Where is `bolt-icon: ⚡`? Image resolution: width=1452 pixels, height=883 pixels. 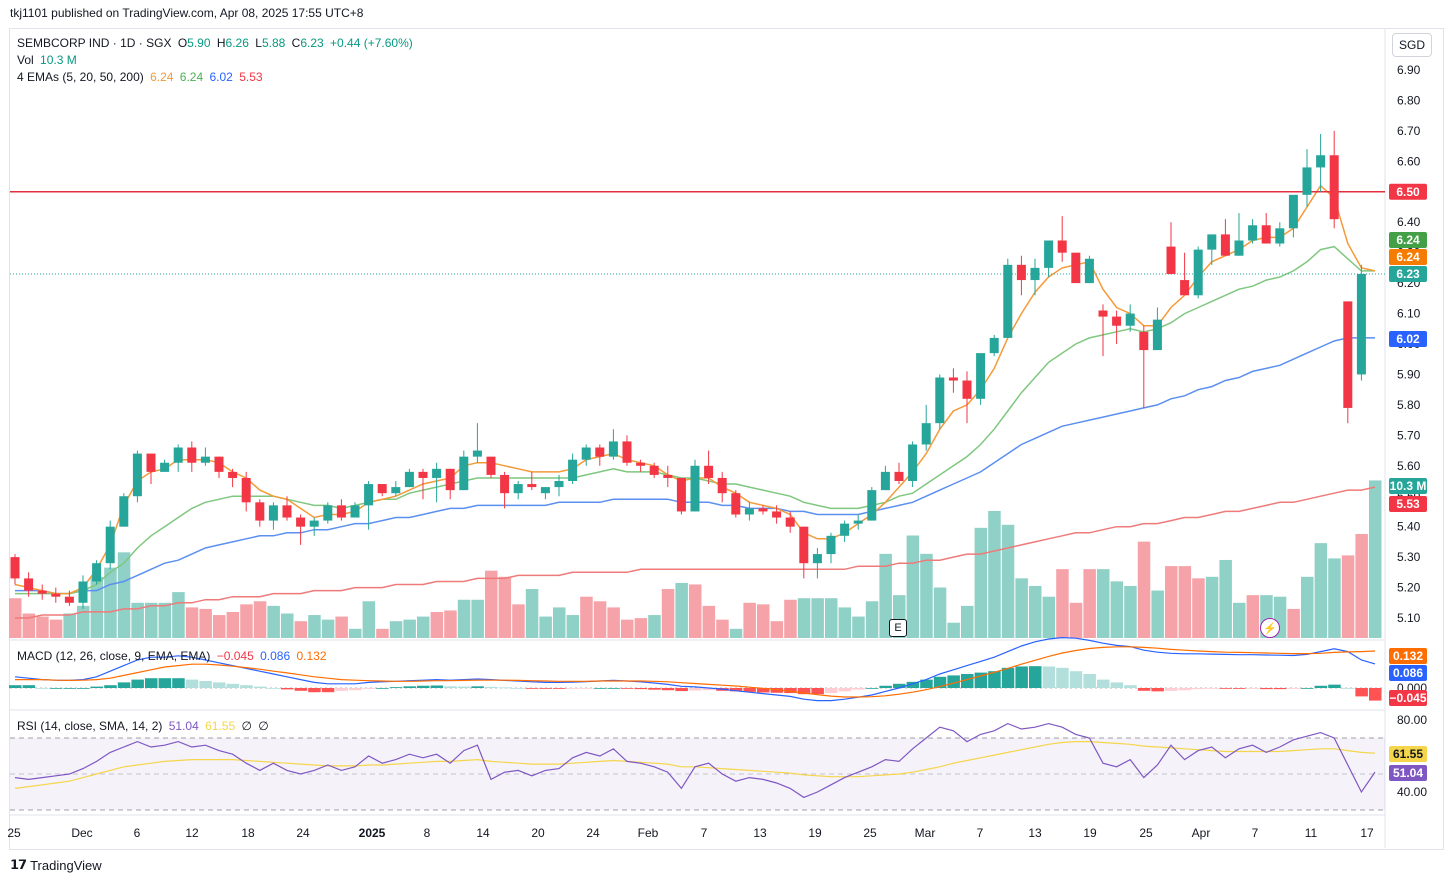
bolt-icon: ⚡ is located at coordinates (1270, 628).